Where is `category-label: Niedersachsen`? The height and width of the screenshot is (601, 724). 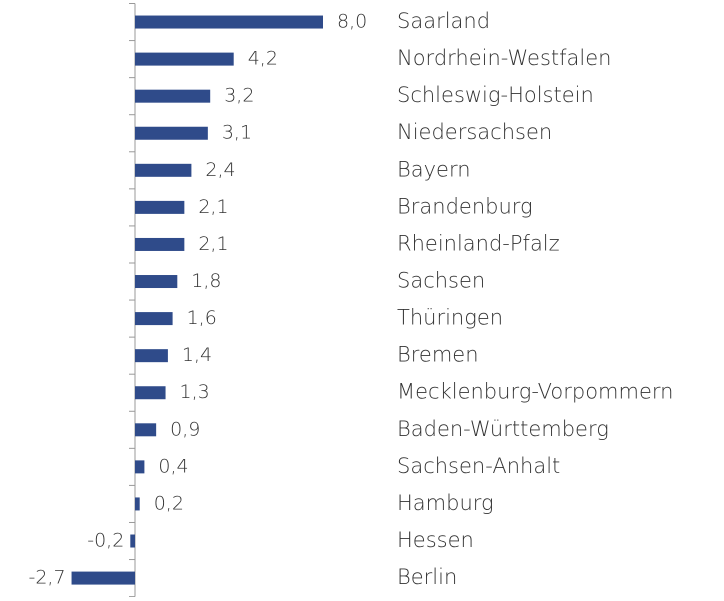 category-label: Niedersachsen is located at coordinates (474, 132).